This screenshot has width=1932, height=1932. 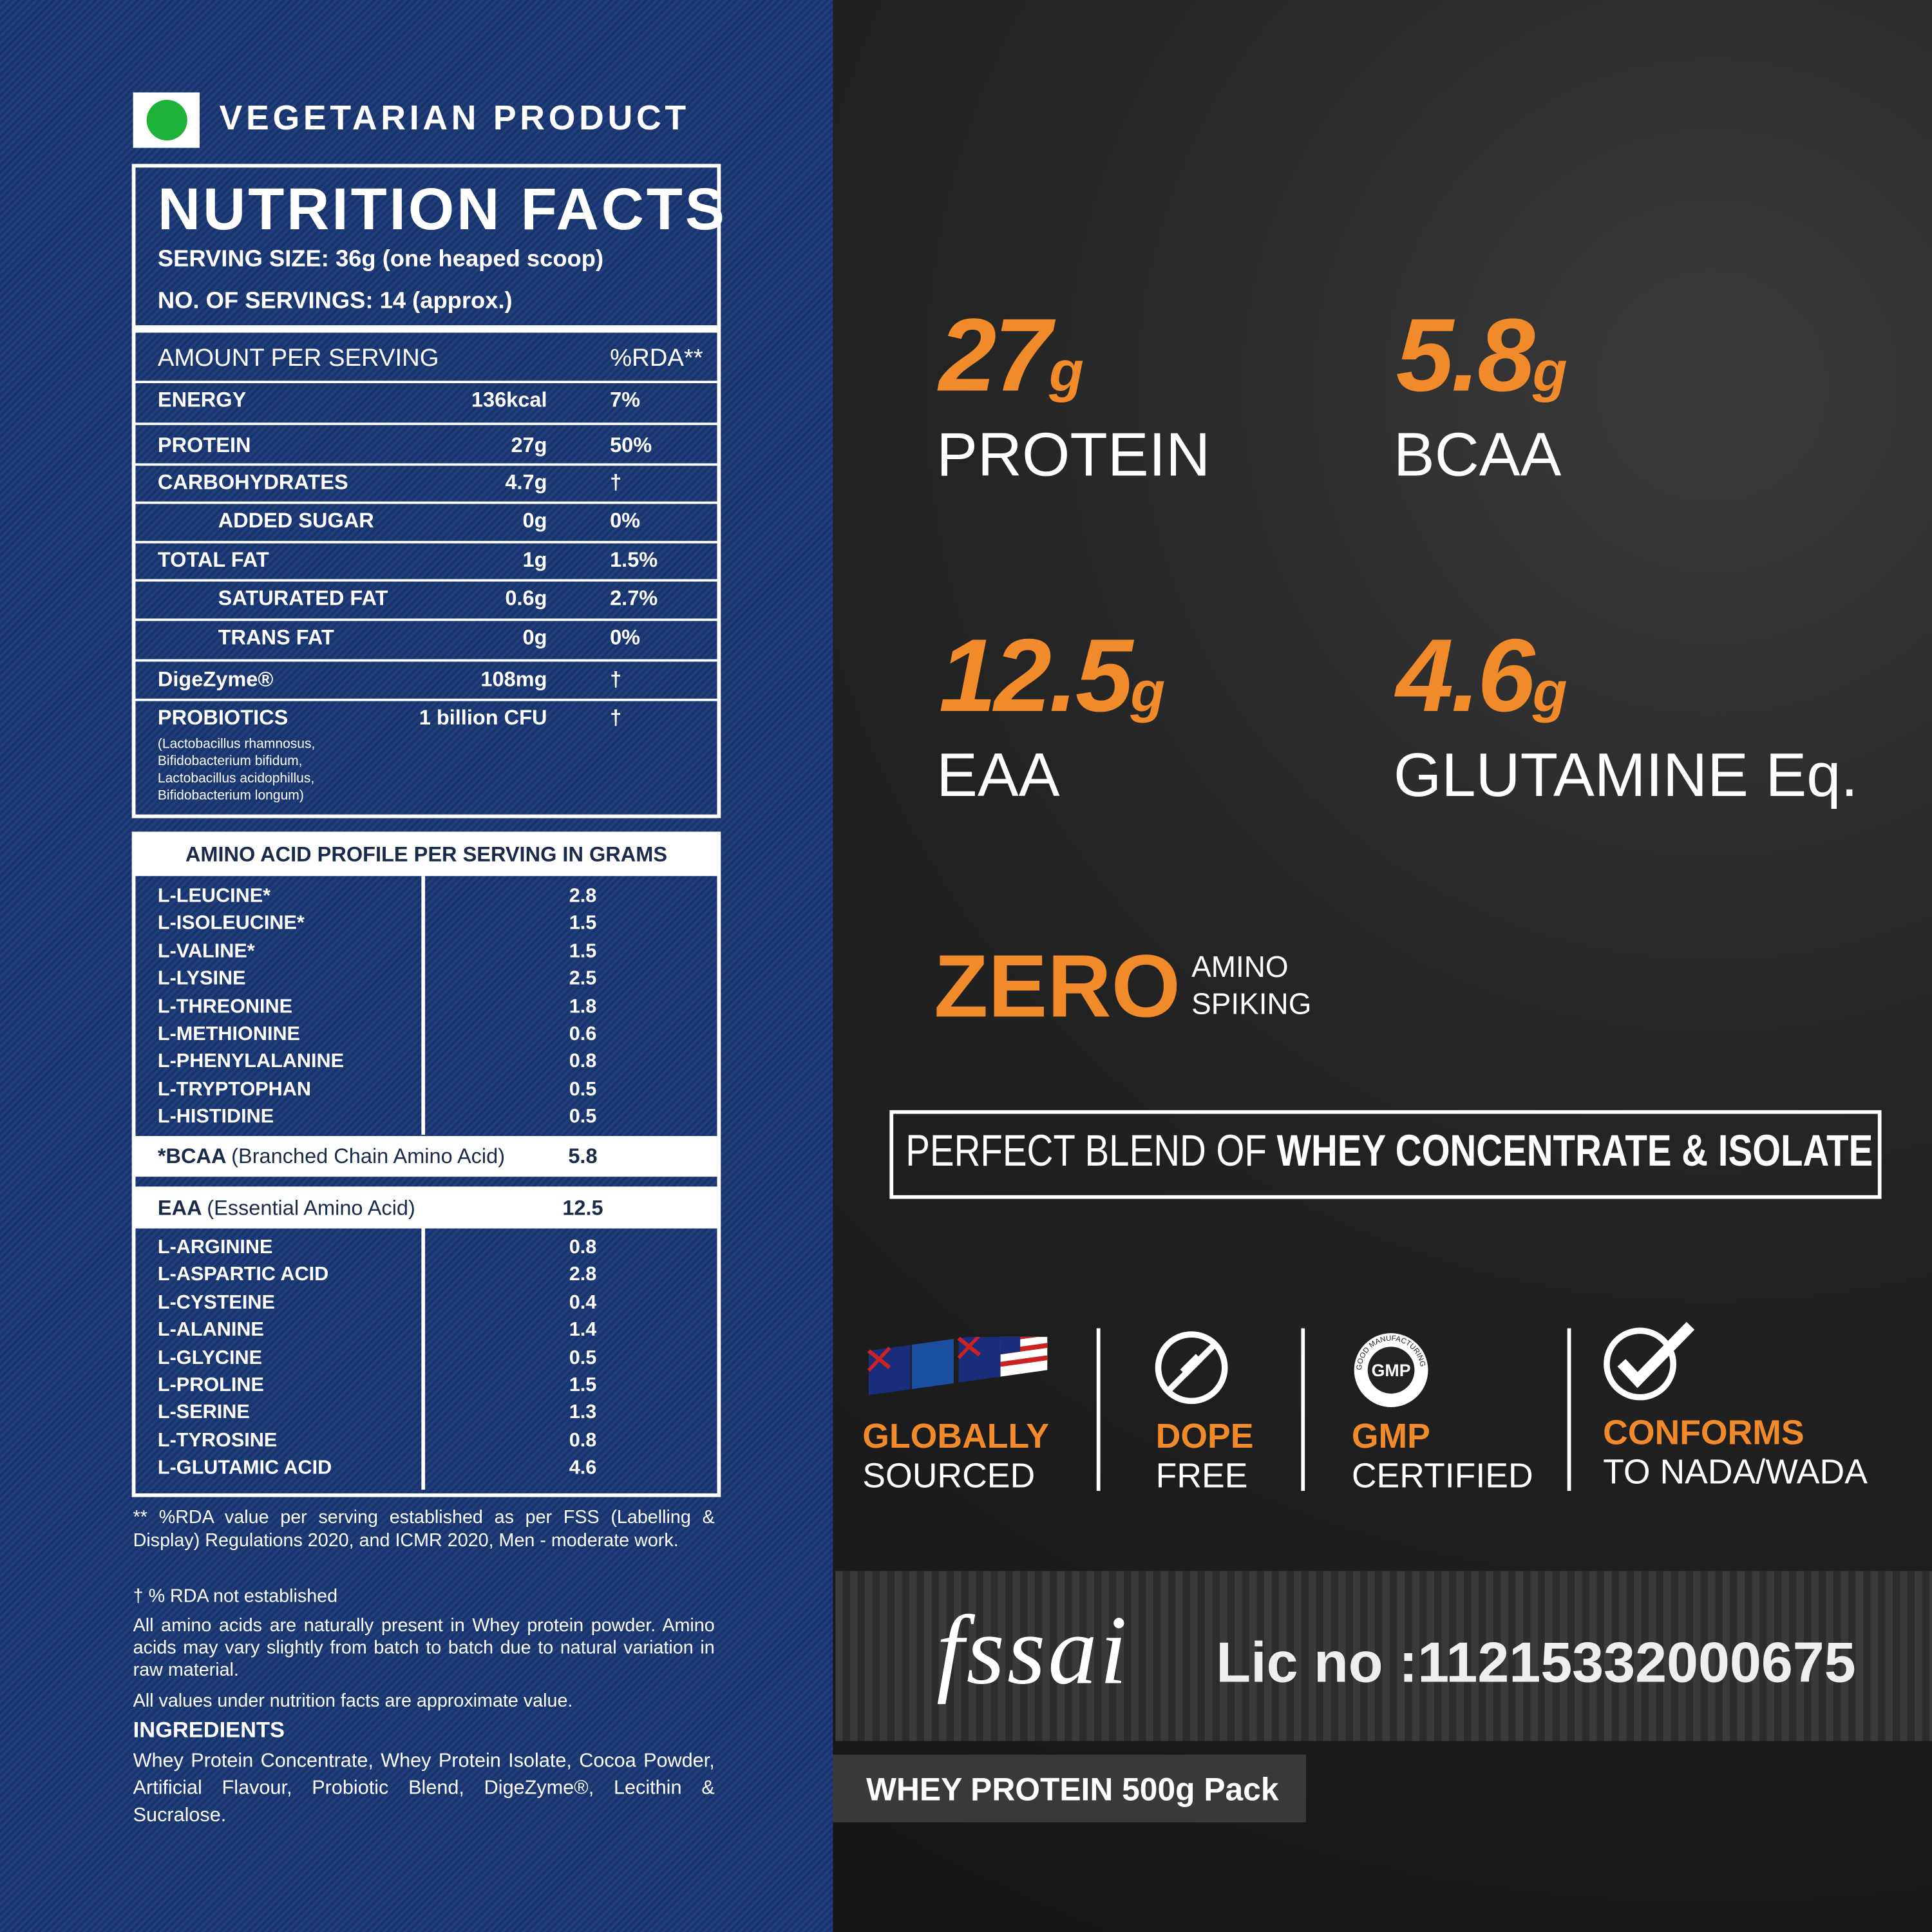 I want to click on amino-summary-value: 12.5, so click(x=582, y=1208).